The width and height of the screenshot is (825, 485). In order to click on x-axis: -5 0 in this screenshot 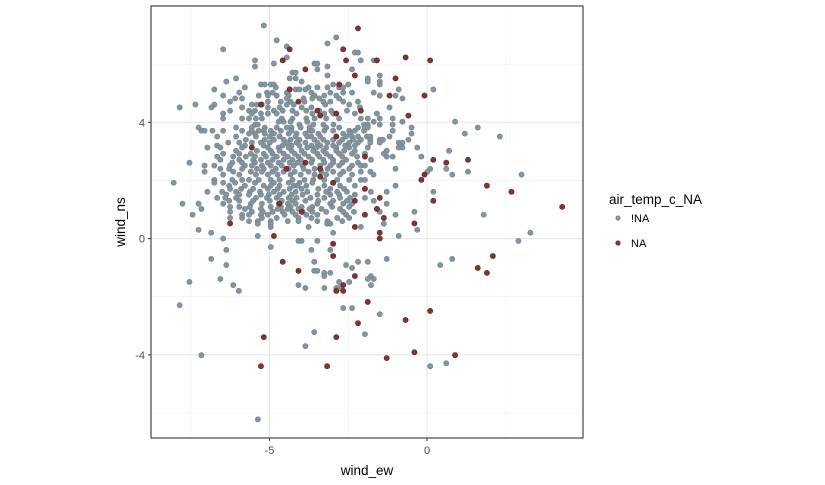, I will do `click(347, 447)`.